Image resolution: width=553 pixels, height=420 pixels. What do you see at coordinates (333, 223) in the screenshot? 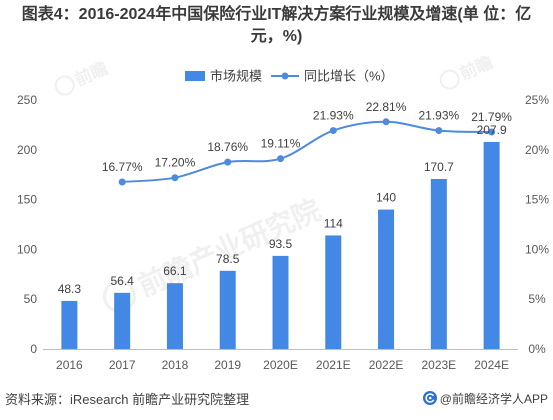
I see `bar-value-label: 114` at bounding box center [333, 223].